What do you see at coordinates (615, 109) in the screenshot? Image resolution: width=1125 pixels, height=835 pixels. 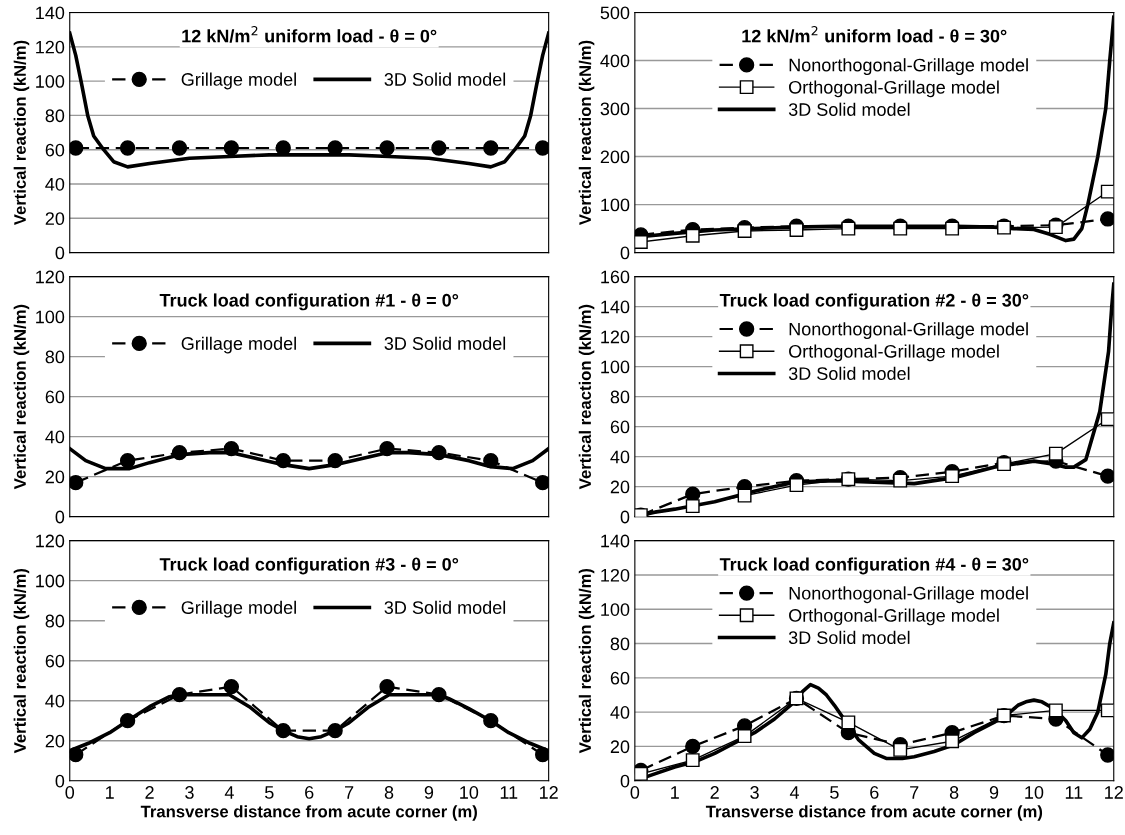 I see `y-tick-label: 300` at bounding box center [615, 109].